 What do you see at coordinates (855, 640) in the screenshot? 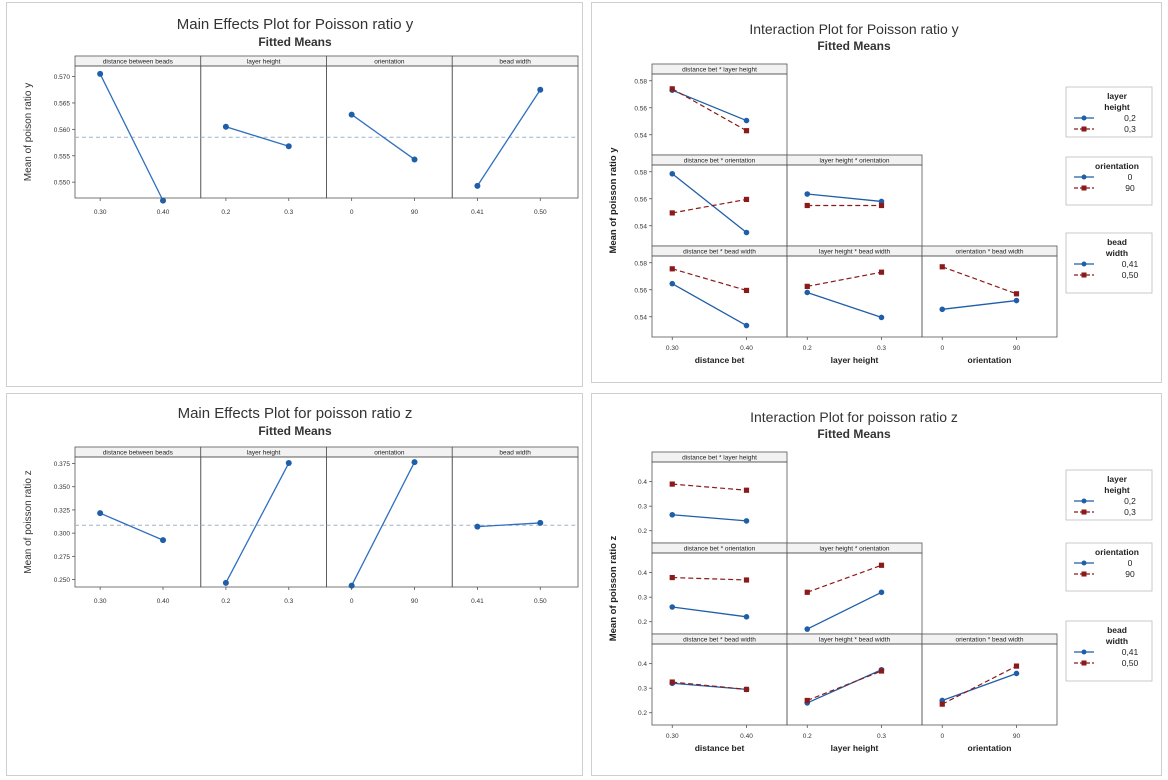
I see `cell-strip-label: layer height * bead width` at bounding box center [855, 640].